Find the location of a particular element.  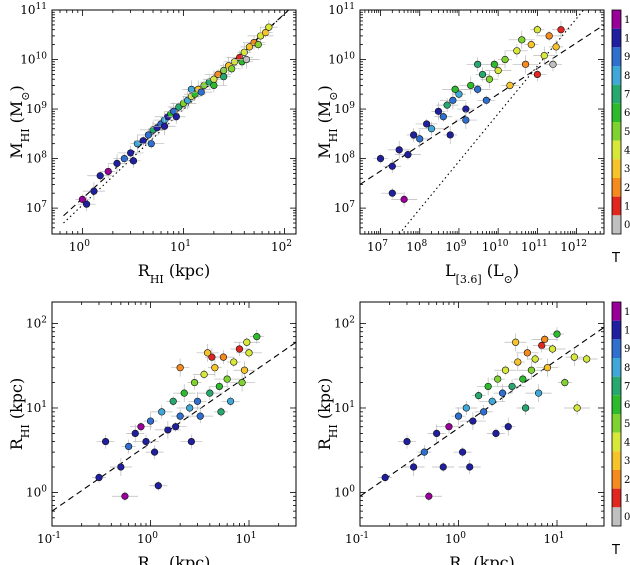

x-axis-label: L[3.6] (L⊙) is located at coordinates (482, 273).